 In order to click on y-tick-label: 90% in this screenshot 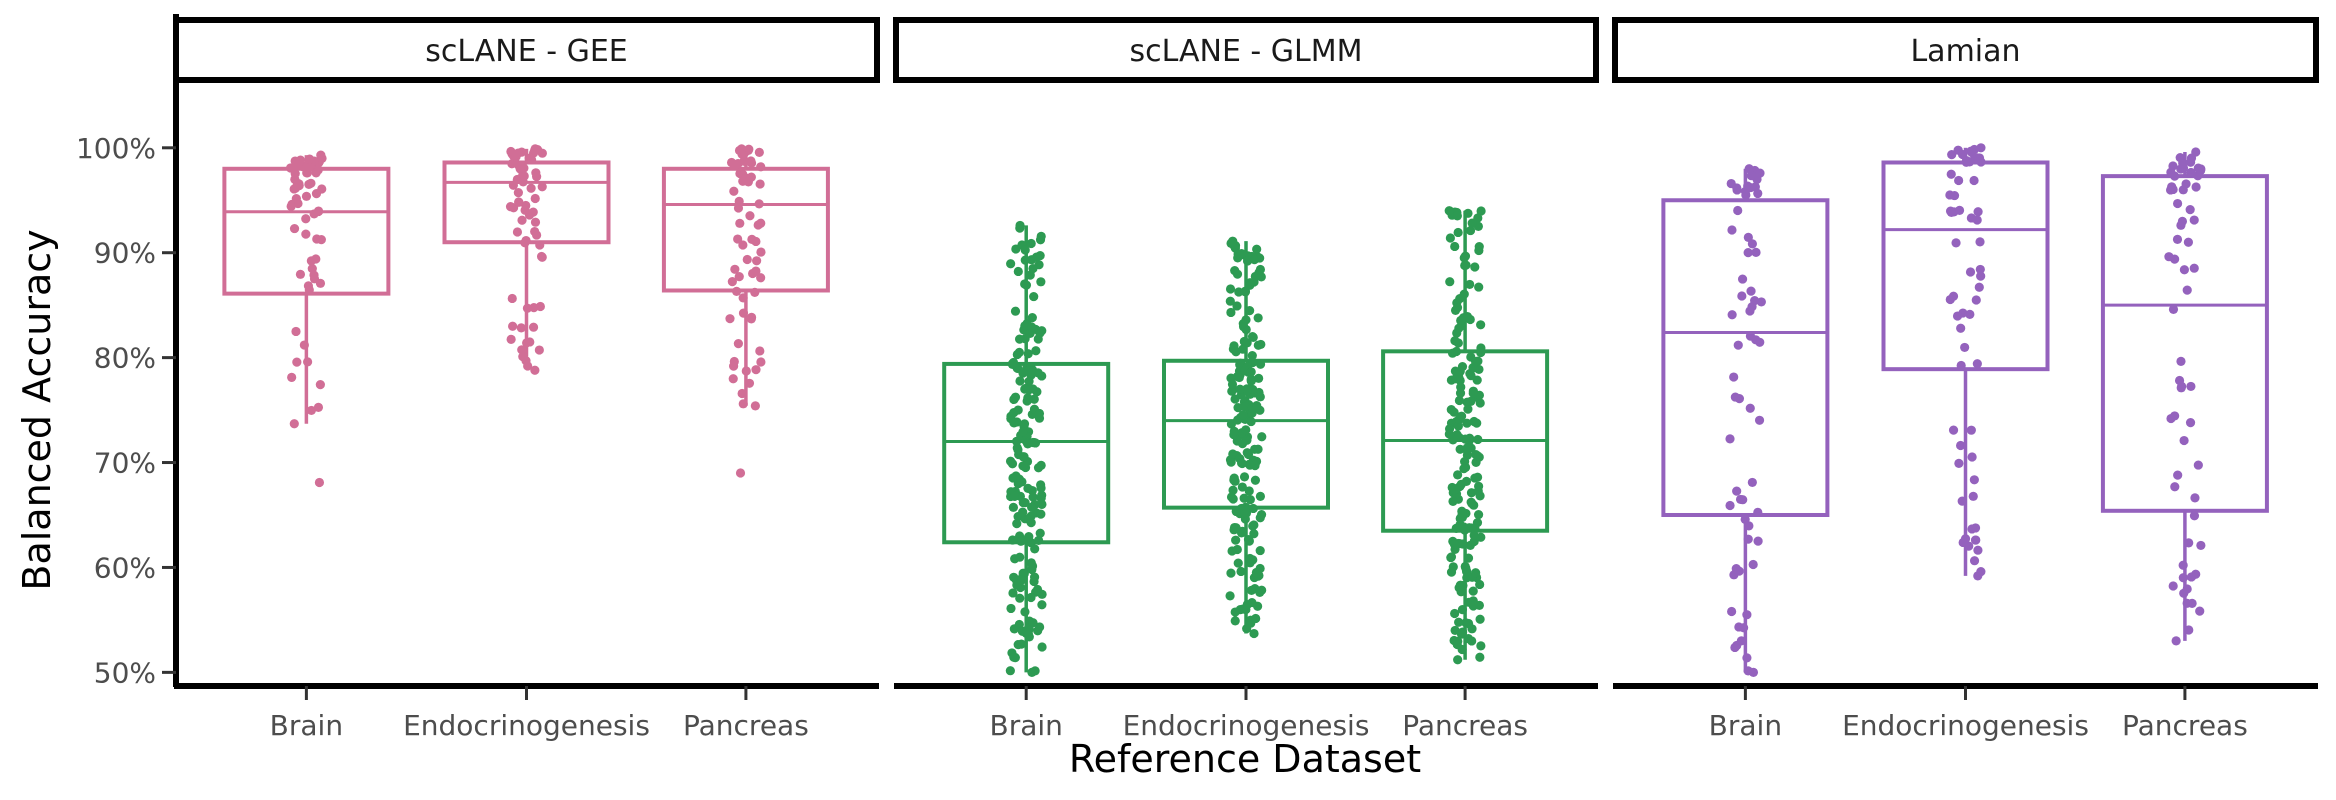, I will do `click(125, 253)`.